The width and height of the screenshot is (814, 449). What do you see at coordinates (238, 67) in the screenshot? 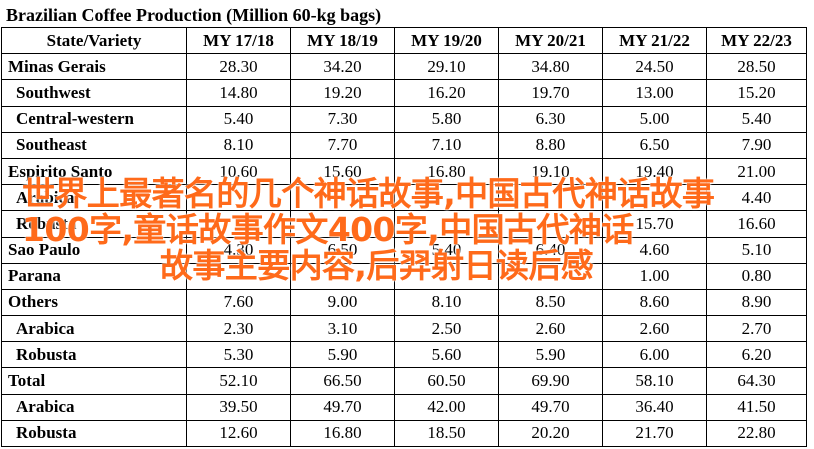
I see `value-cell: 28.30` at bounding box center [238, 67].